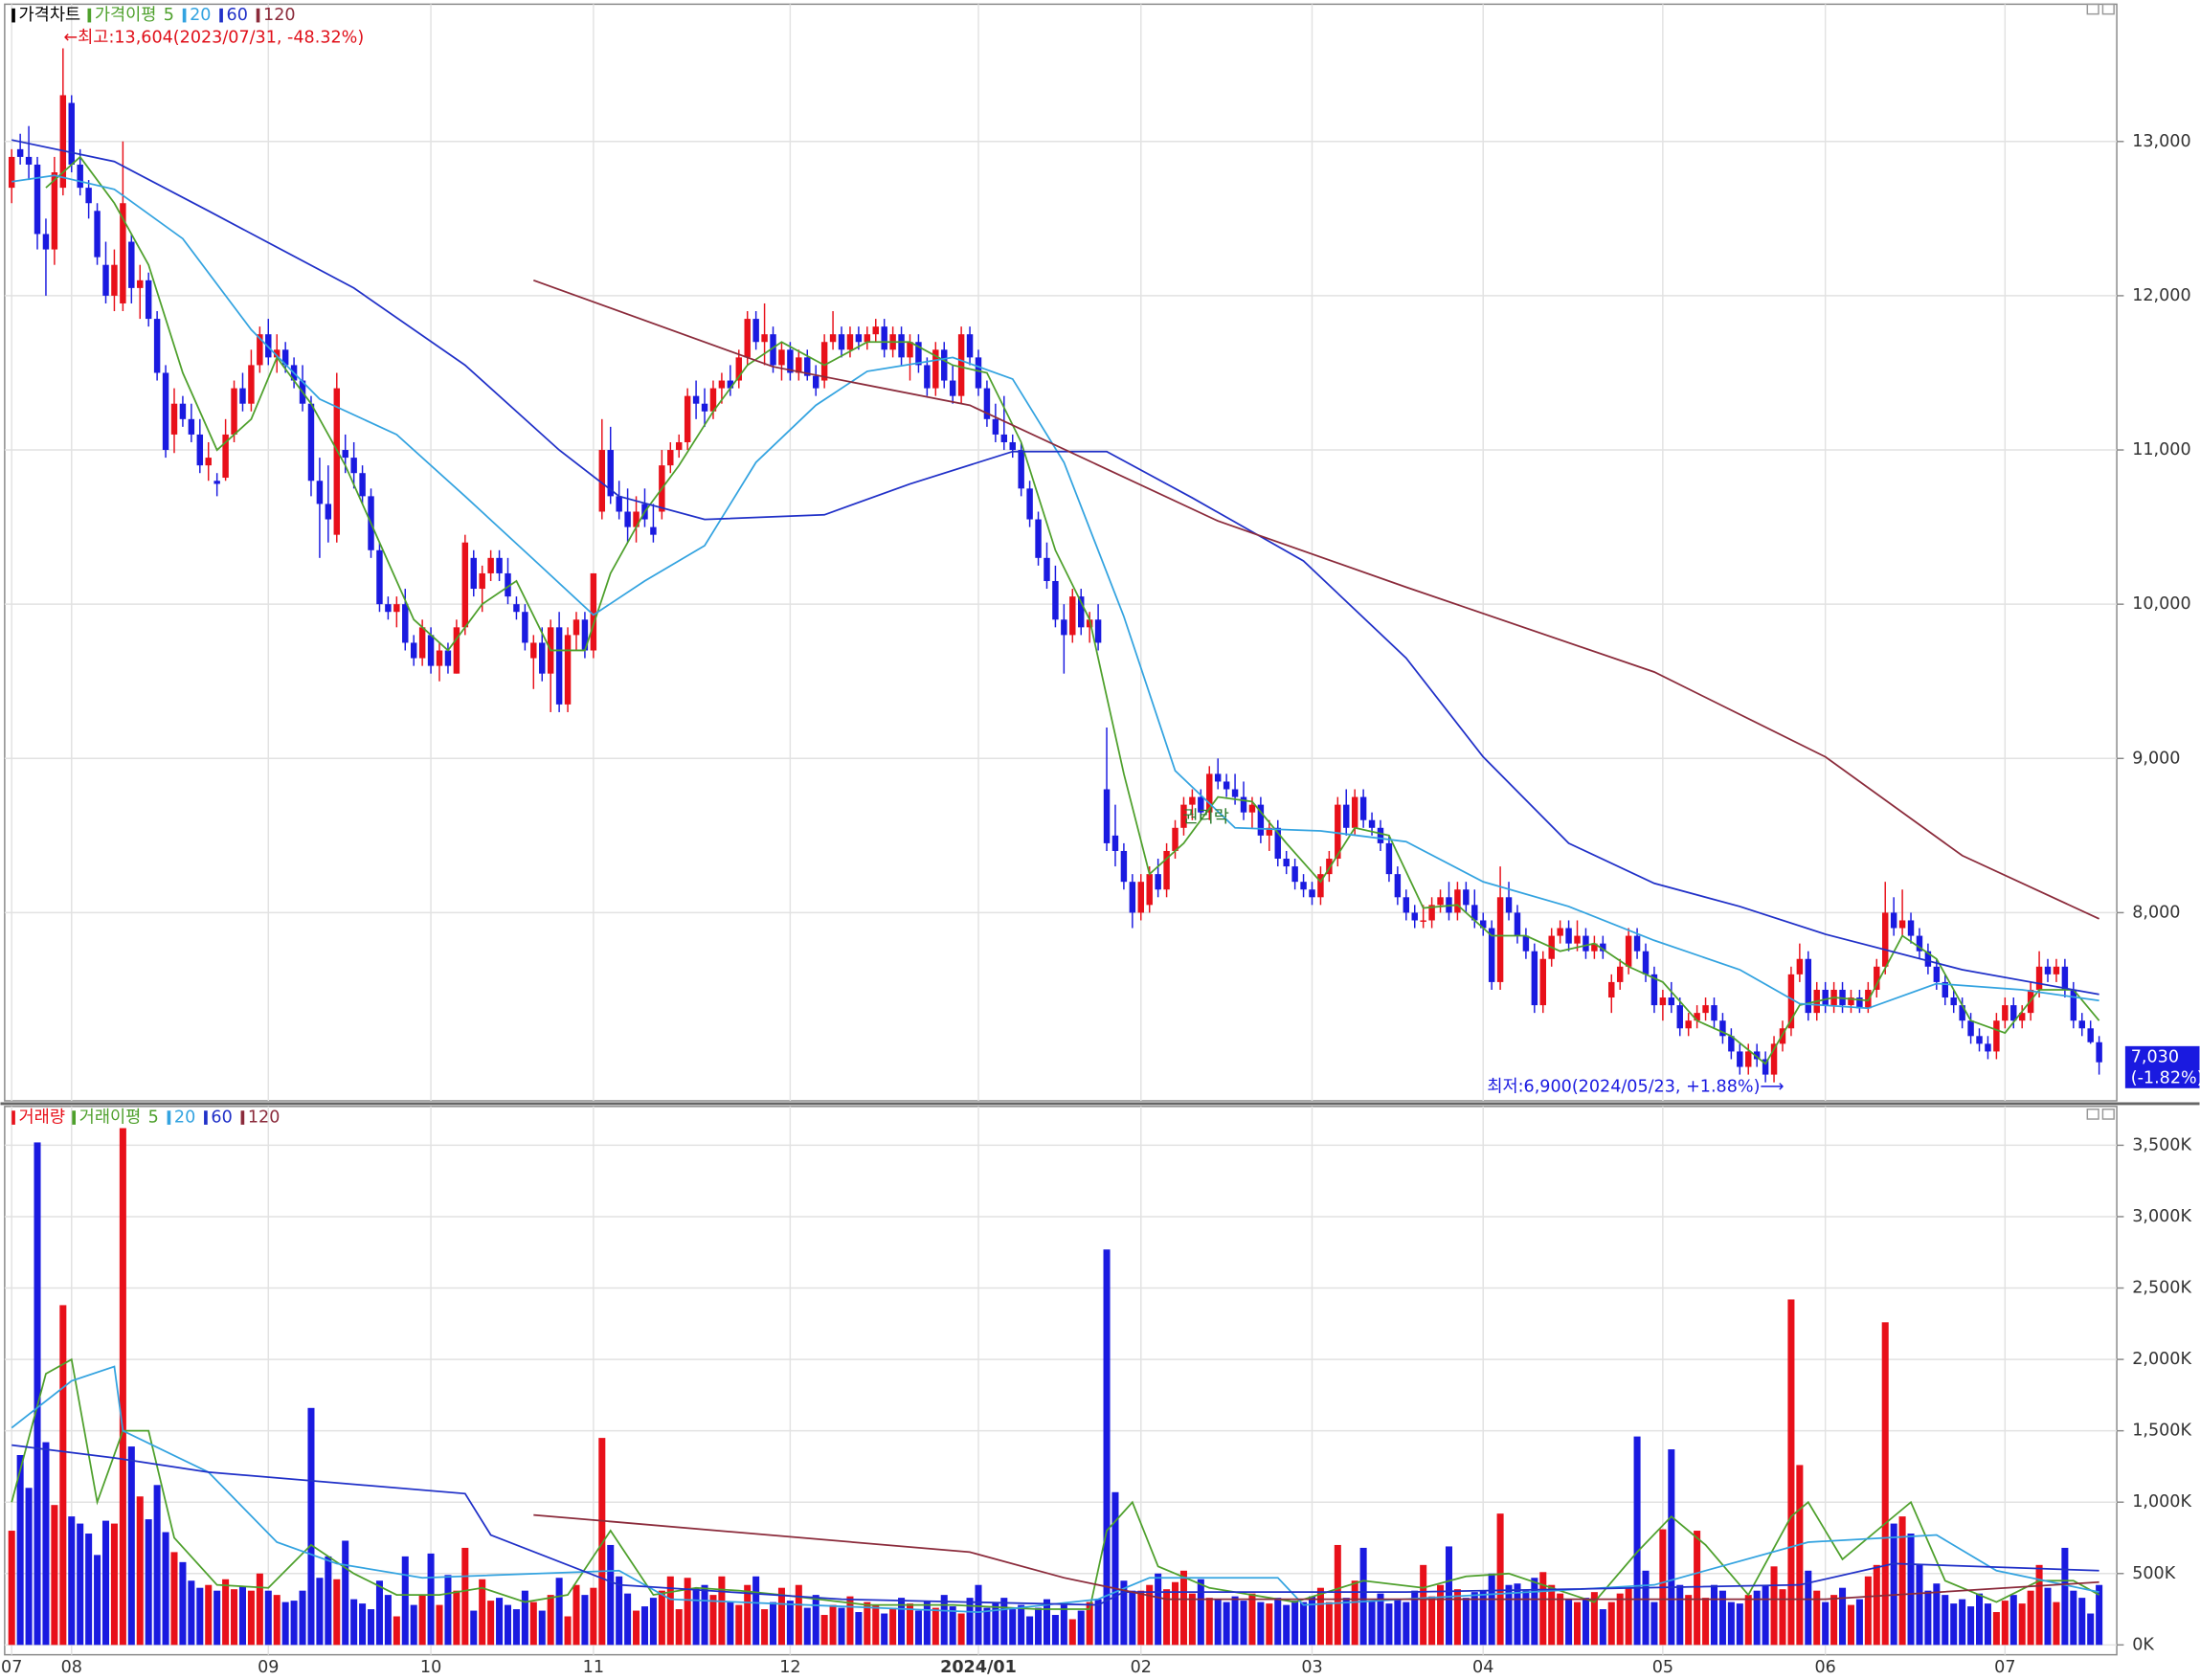 The image size is (2200, 1680). Describe the element at coordinates (2154, 1574) in the screenshot. I see `y-tick-label: 500K` at that location.